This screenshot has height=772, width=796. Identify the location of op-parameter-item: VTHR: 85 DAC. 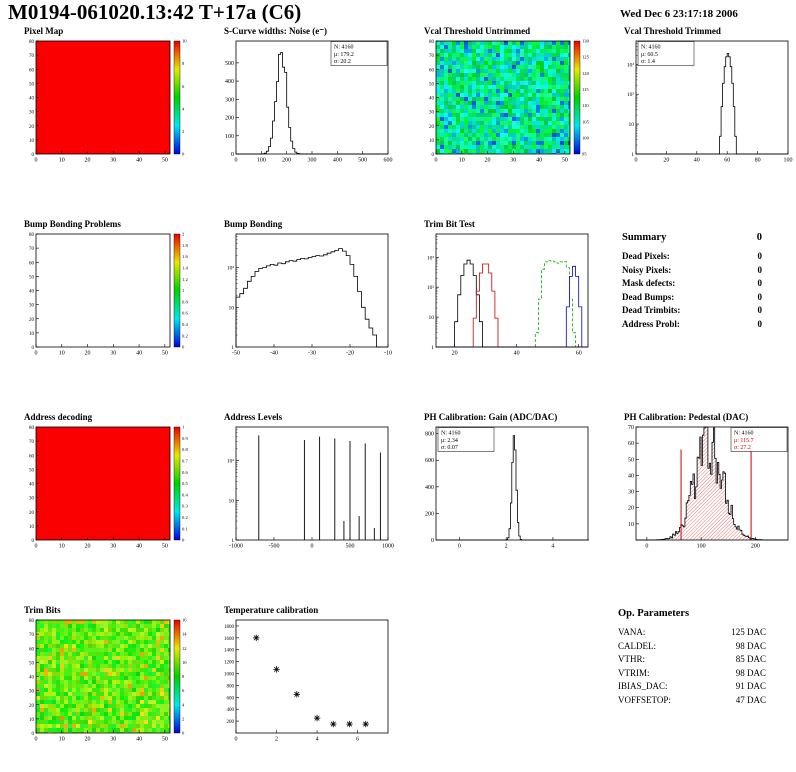
(692, 659).